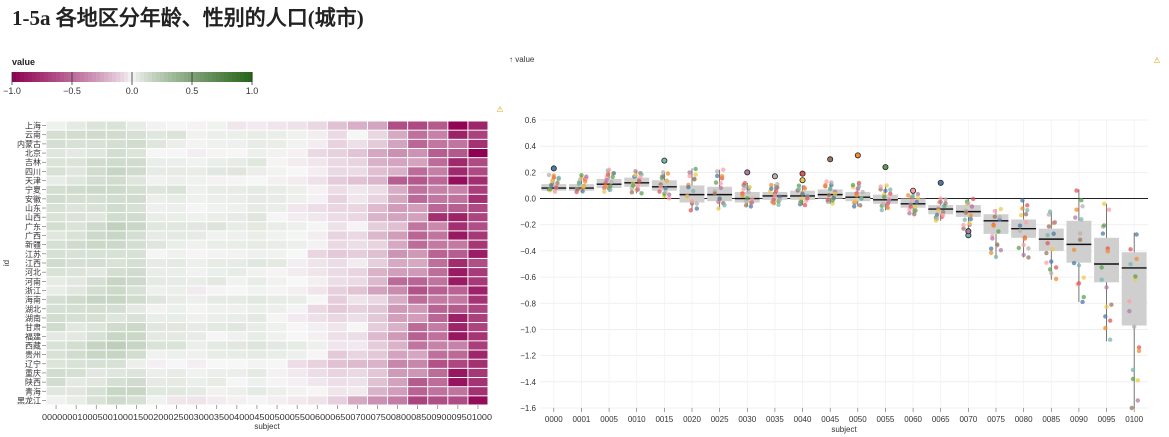 The width and height of the screenshot is (1169, 437). What do you see at coordinates (33, 391) in the screenshot?
I see `y-tick-label: 青海` at bounding box center [33, 391].